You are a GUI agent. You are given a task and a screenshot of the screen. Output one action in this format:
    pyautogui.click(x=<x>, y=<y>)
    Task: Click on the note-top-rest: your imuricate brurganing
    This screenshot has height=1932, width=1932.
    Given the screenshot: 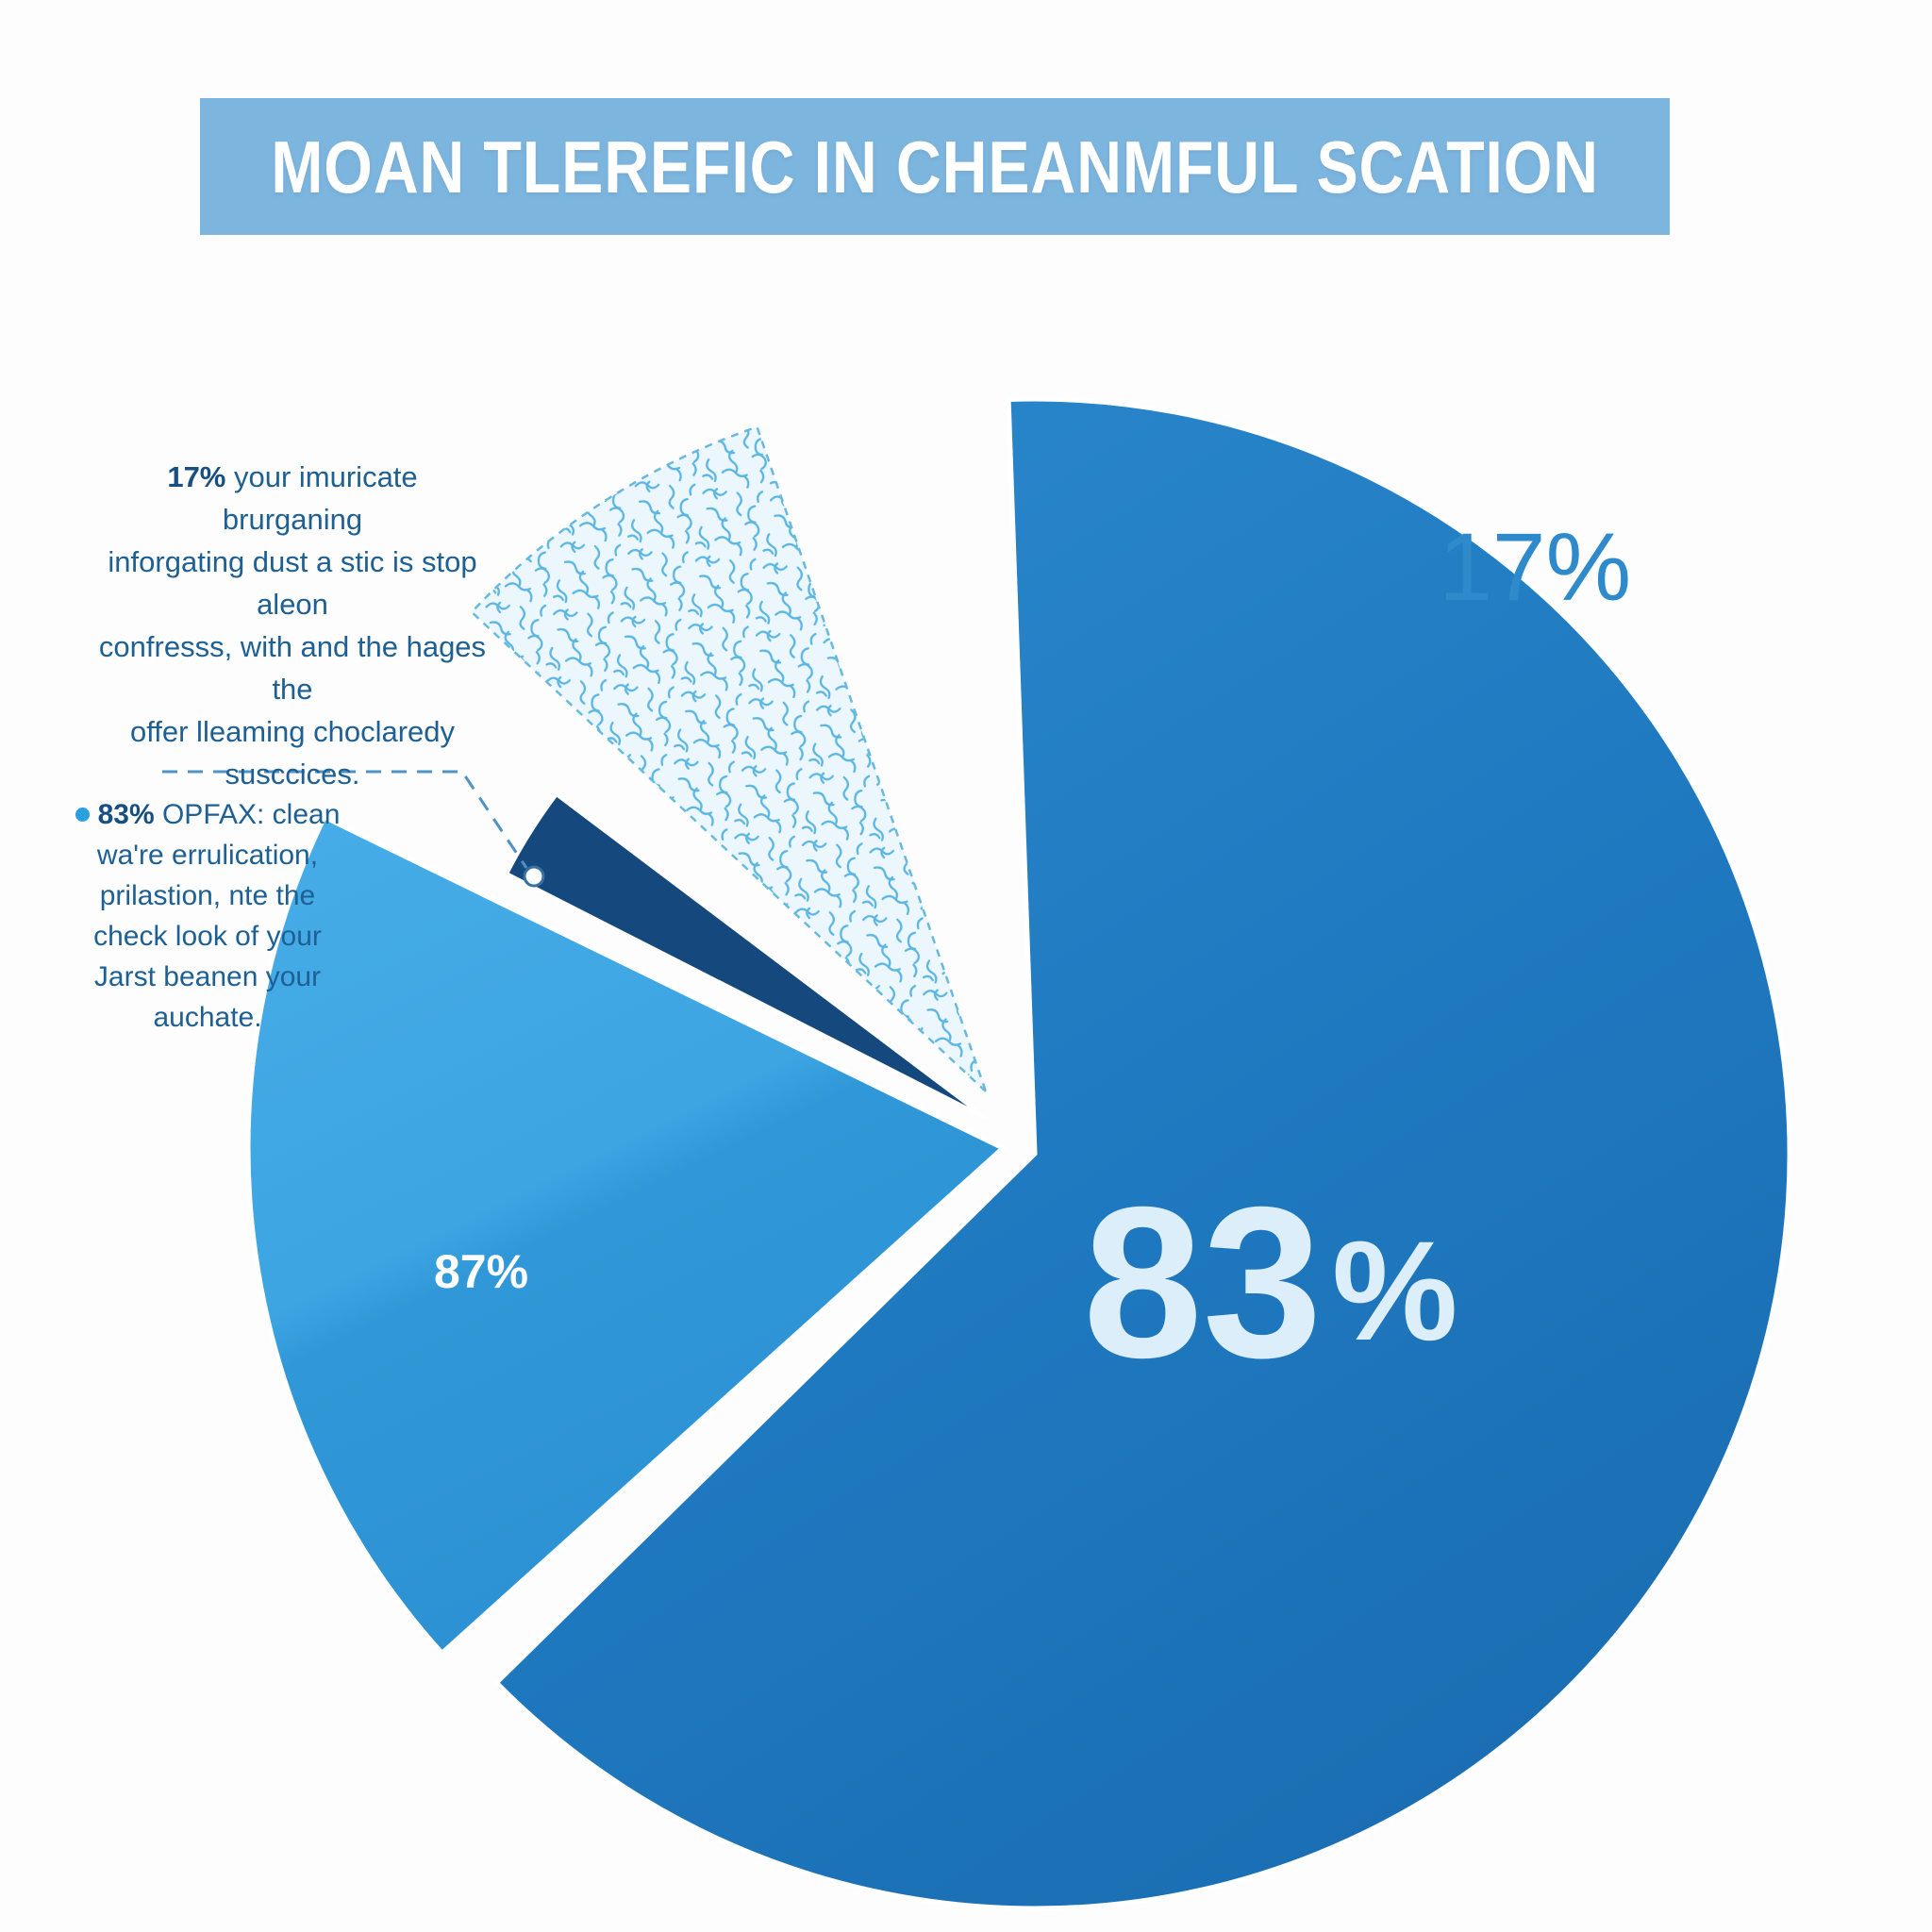 What is the action you would take?
    pyautogui.click(x=320, y=498)
    